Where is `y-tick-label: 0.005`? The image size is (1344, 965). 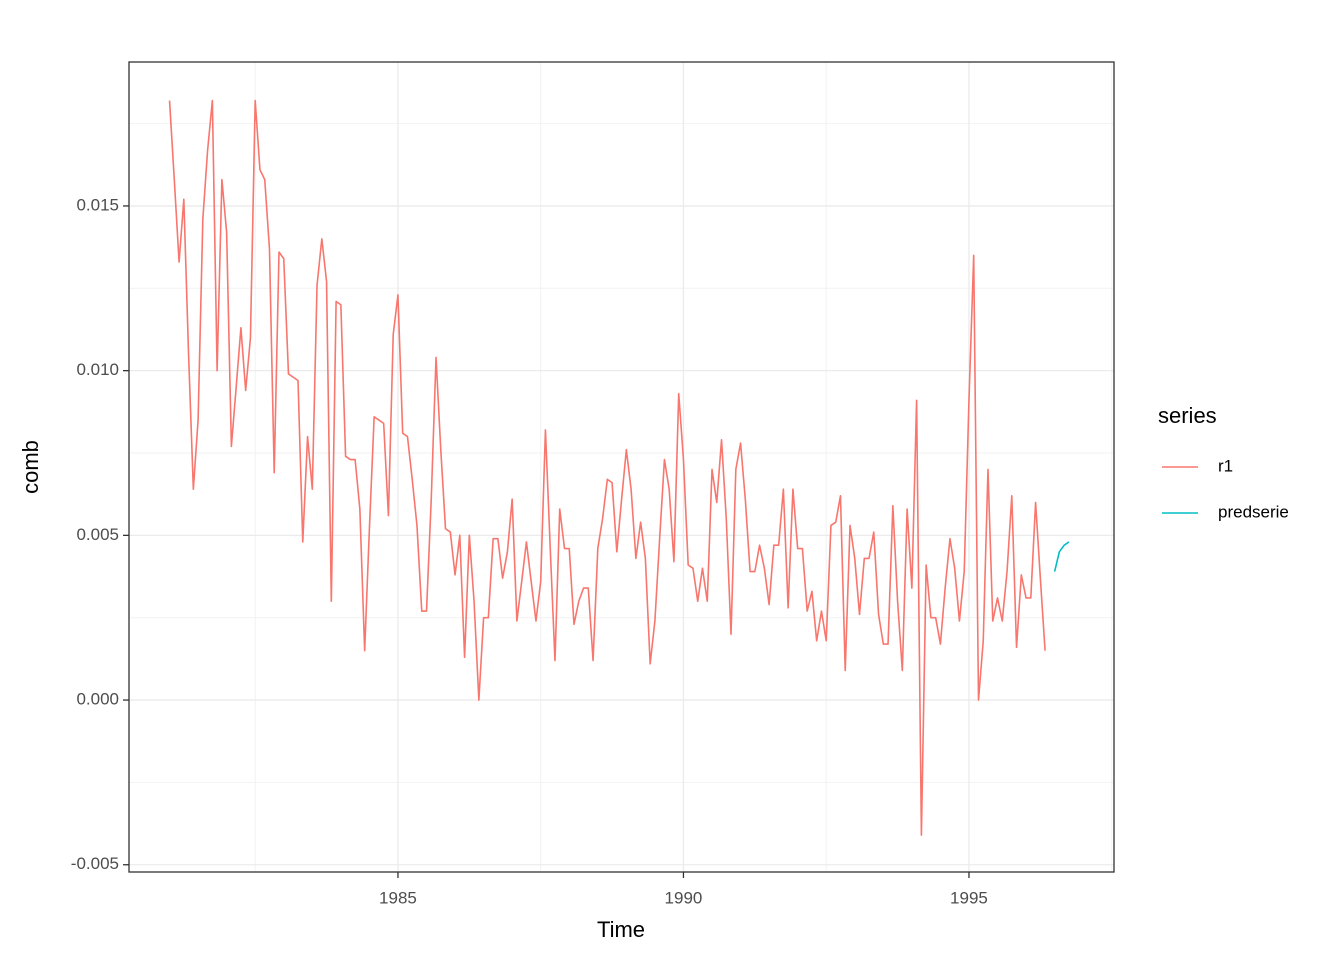
y-tick-label: 0.005 is located at coordinates (97, 534).